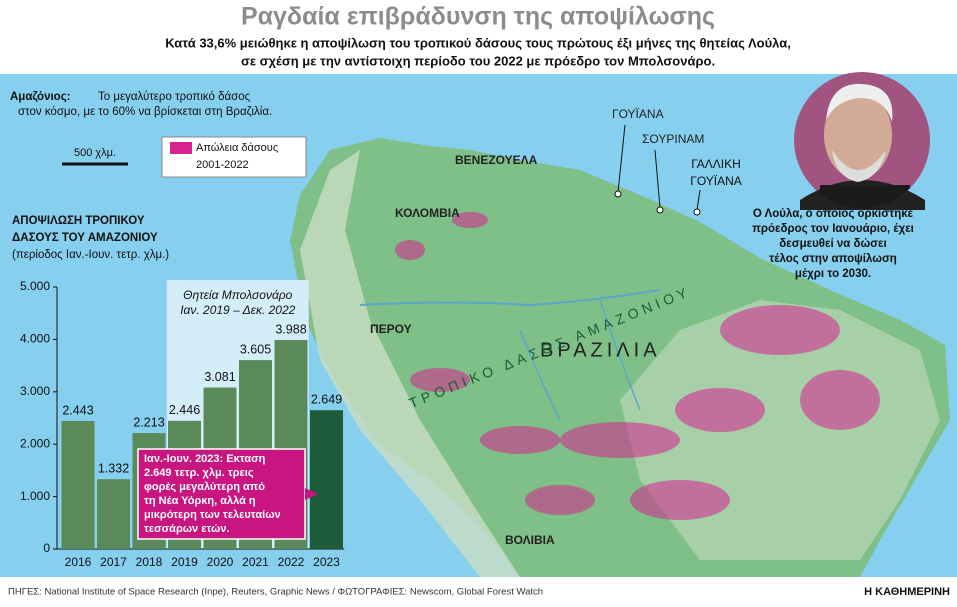  I want to click on value-label: 3.081, so click(219, 377).